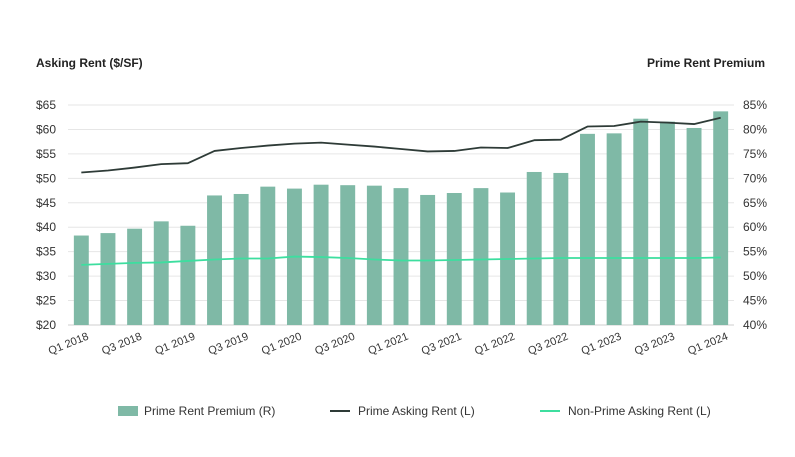 The image size is (795, 457). Describe the element at coordinates (46, 276) in the screenshot. I see `left-tick-label: $30` at that location.